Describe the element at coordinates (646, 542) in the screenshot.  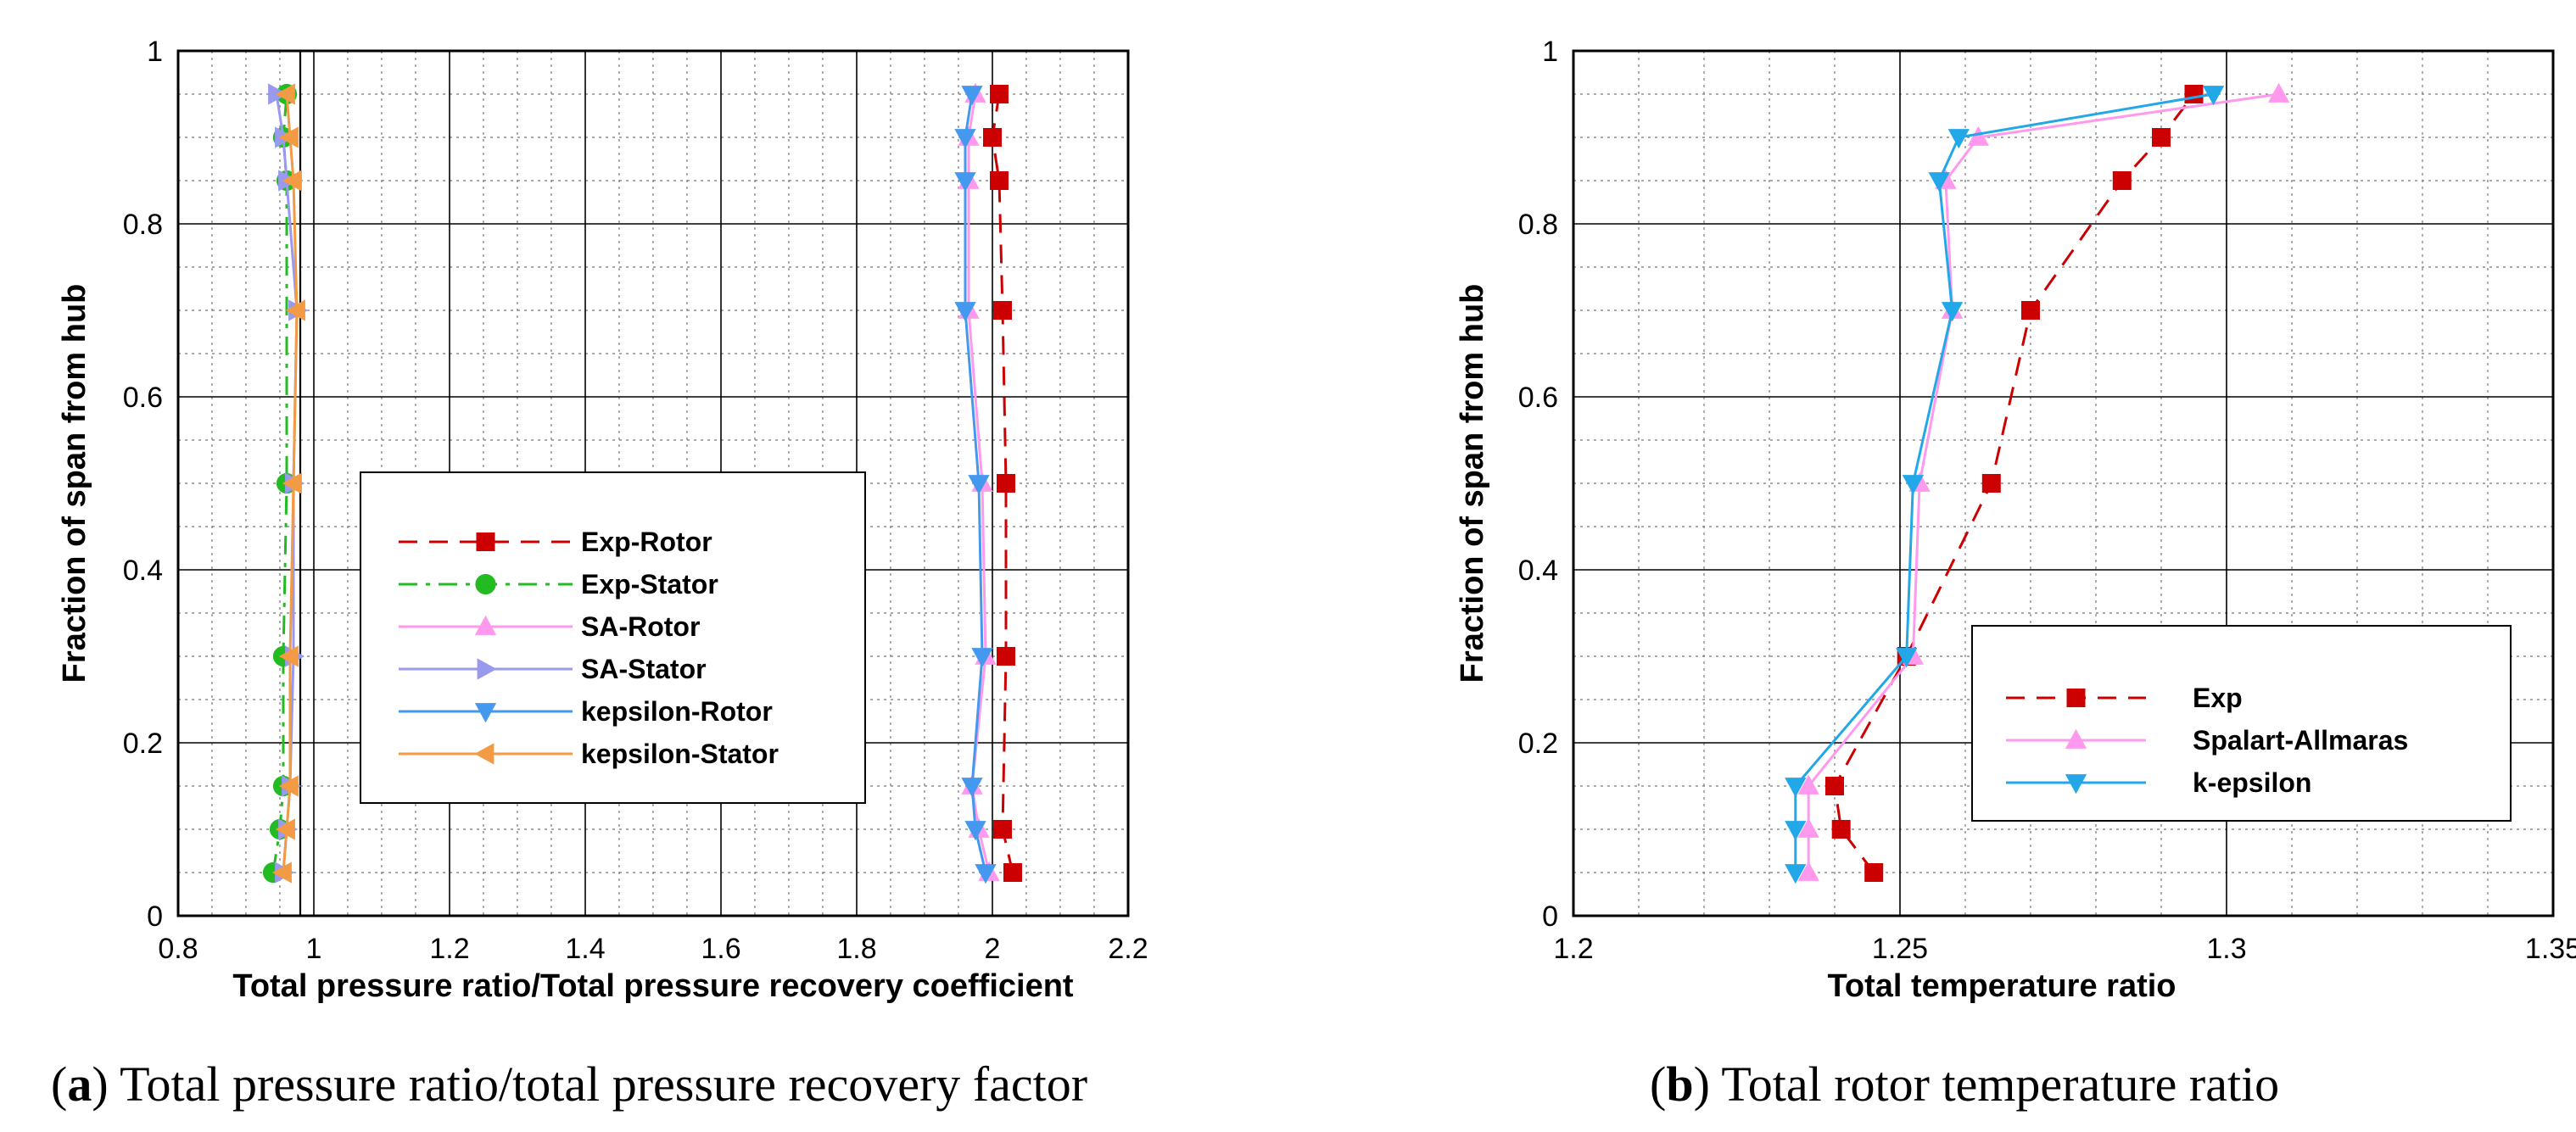
I see `legend-label: Exp-Rotor` at that location.